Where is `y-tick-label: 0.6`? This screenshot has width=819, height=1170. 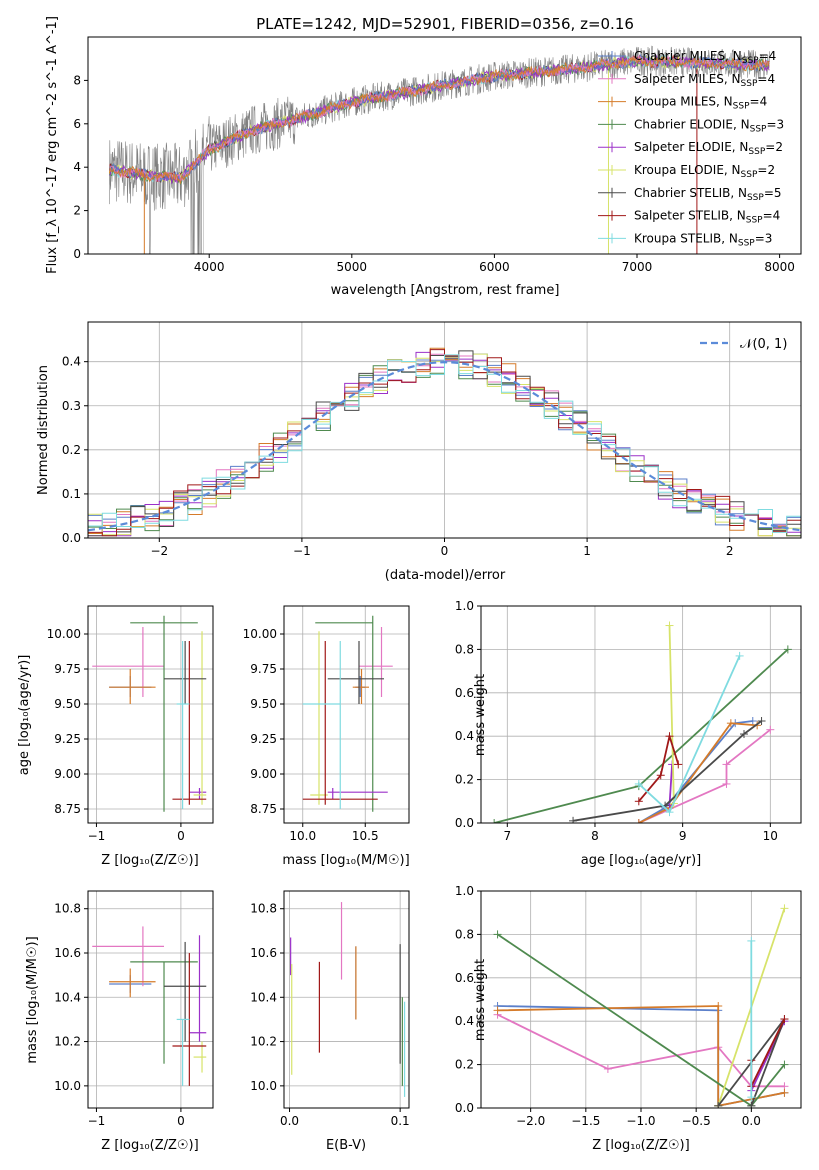
y-tick-label: 0.6 is located at coordinates (464, 693).